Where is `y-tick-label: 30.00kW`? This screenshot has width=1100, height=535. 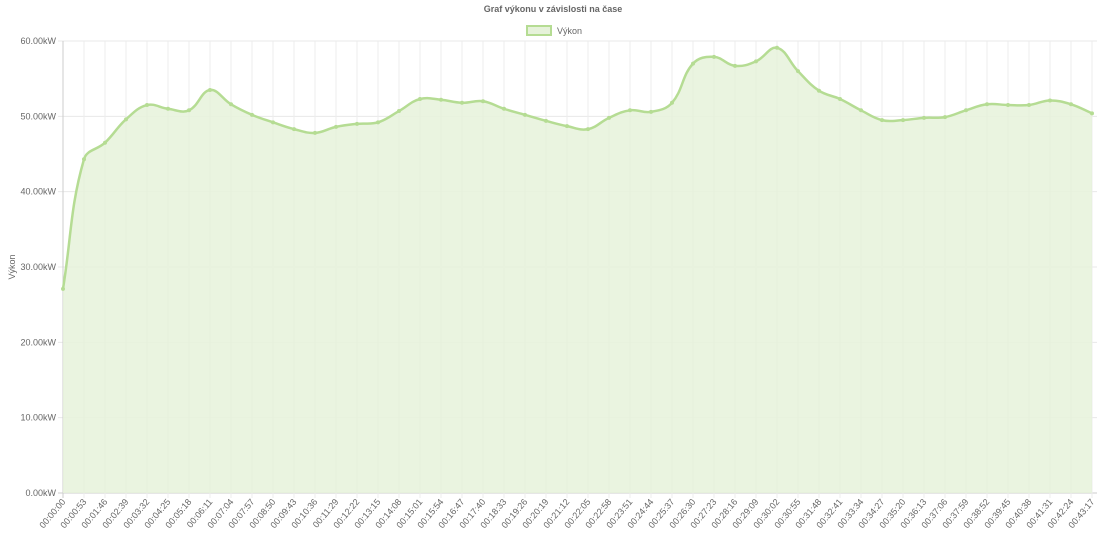 y-tick-label: 30.00kW is located at coordinates (38, 267).